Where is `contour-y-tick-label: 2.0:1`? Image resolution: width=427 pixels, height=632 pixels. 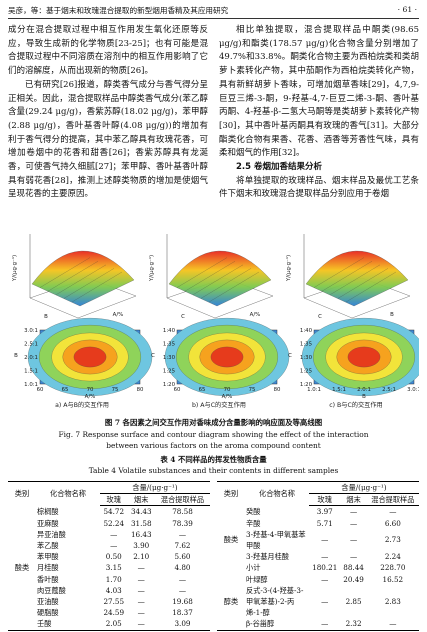 contour-y-tick-label: 2.0:1 is located at coordinates (31, 358).